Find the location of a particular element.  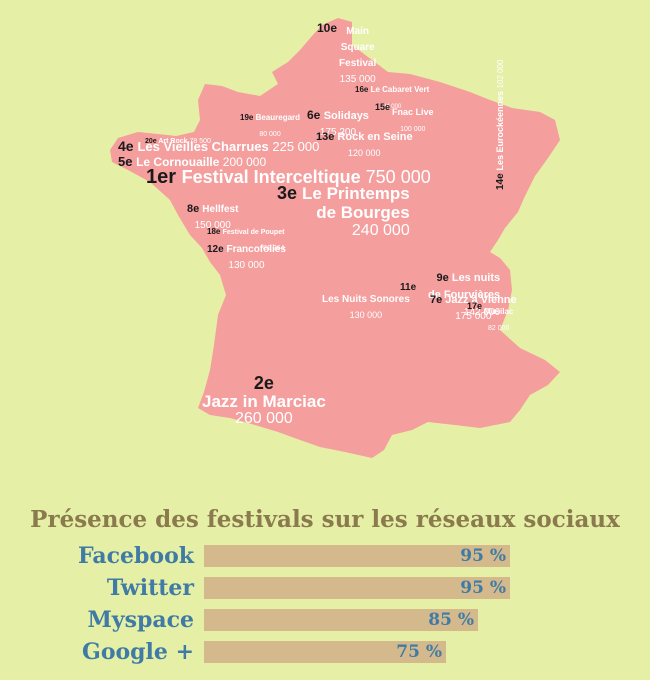

festival-name: Le Cornouaille is located at coordinates (179, 162).